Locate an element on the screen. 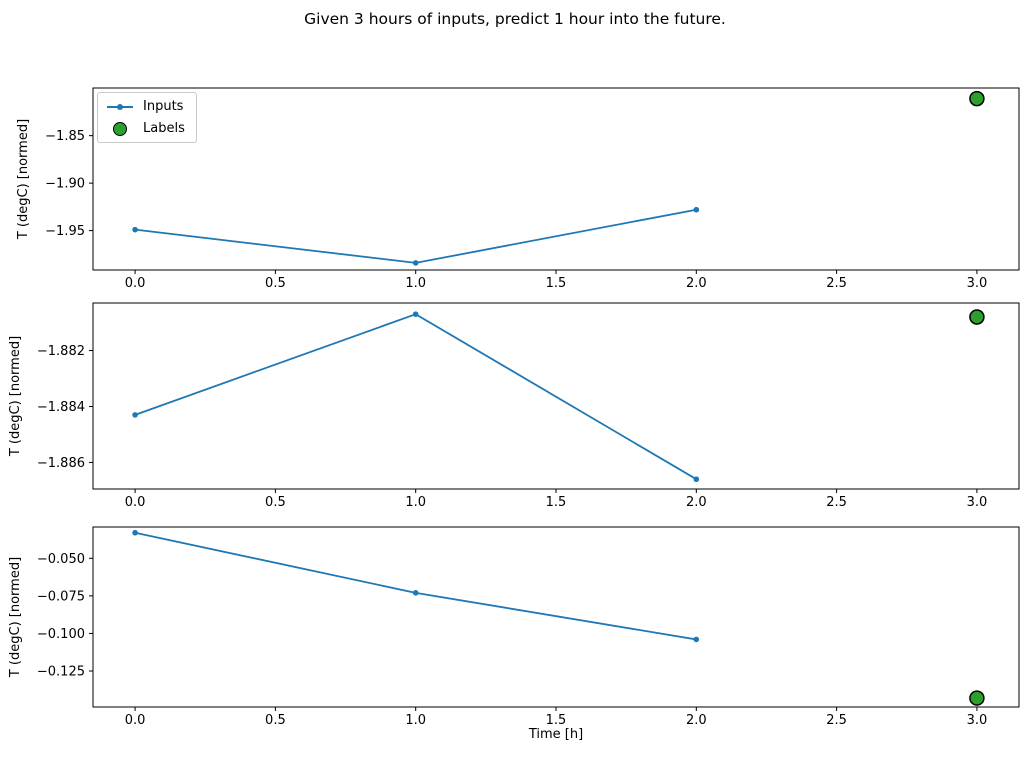  legend: Inputs Labels is located at coordinates (147, 117).